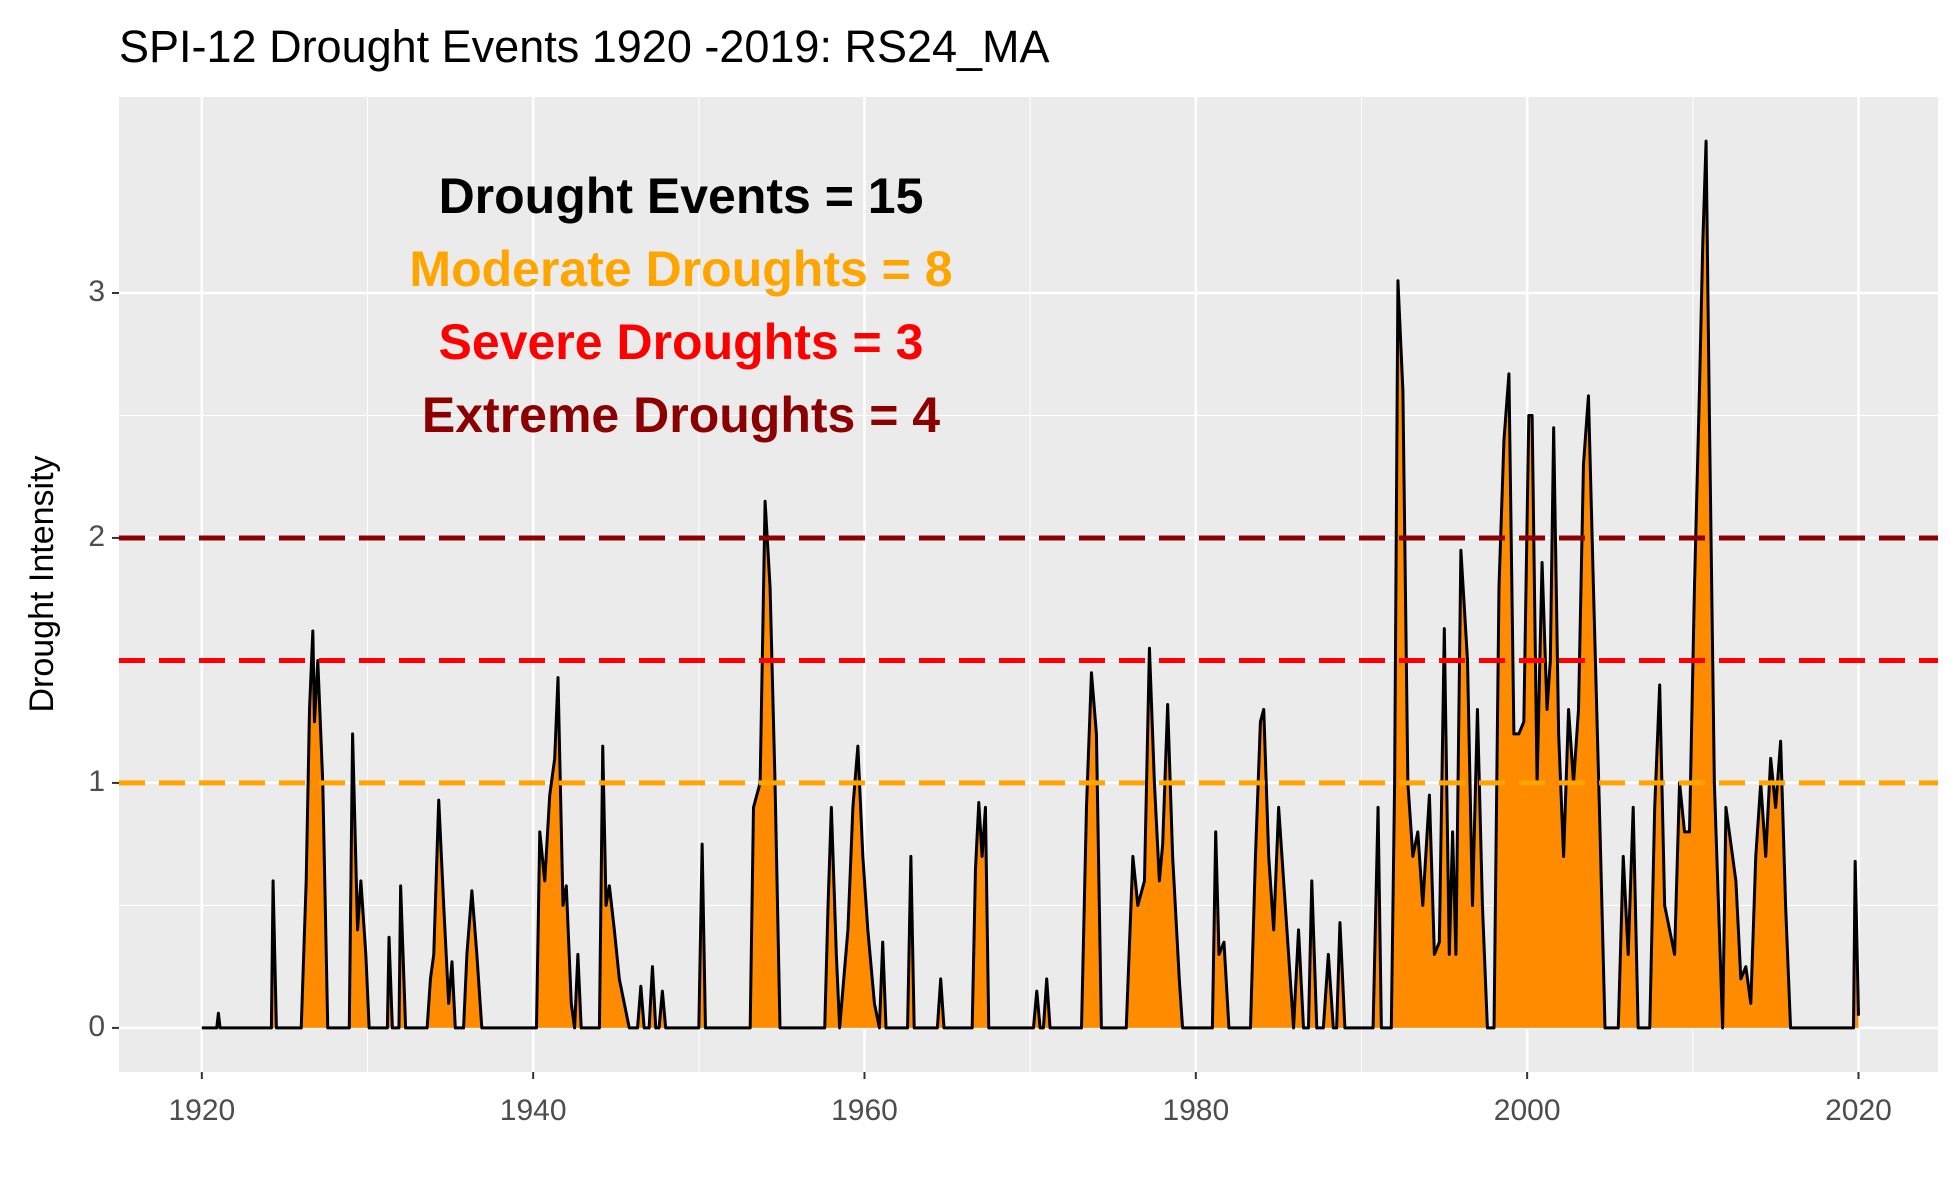 The height and width of the screenshot is (1200, 1950). I want to click on annotation: Extreme Droughts = 4, so click(681, 415).